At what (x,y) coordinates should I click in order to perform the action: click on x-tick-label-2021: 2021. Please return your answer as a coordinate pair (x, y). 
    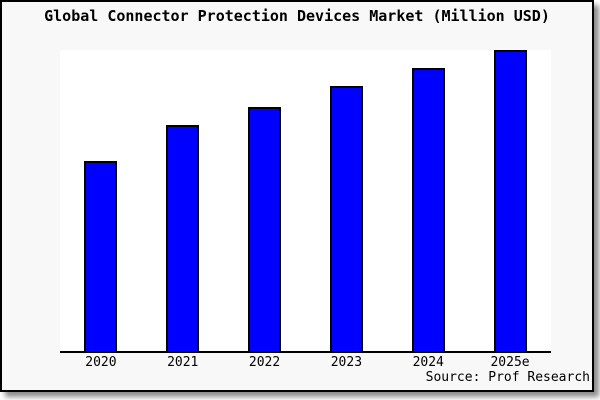
    Looking at the image, I should click on (183, 362).